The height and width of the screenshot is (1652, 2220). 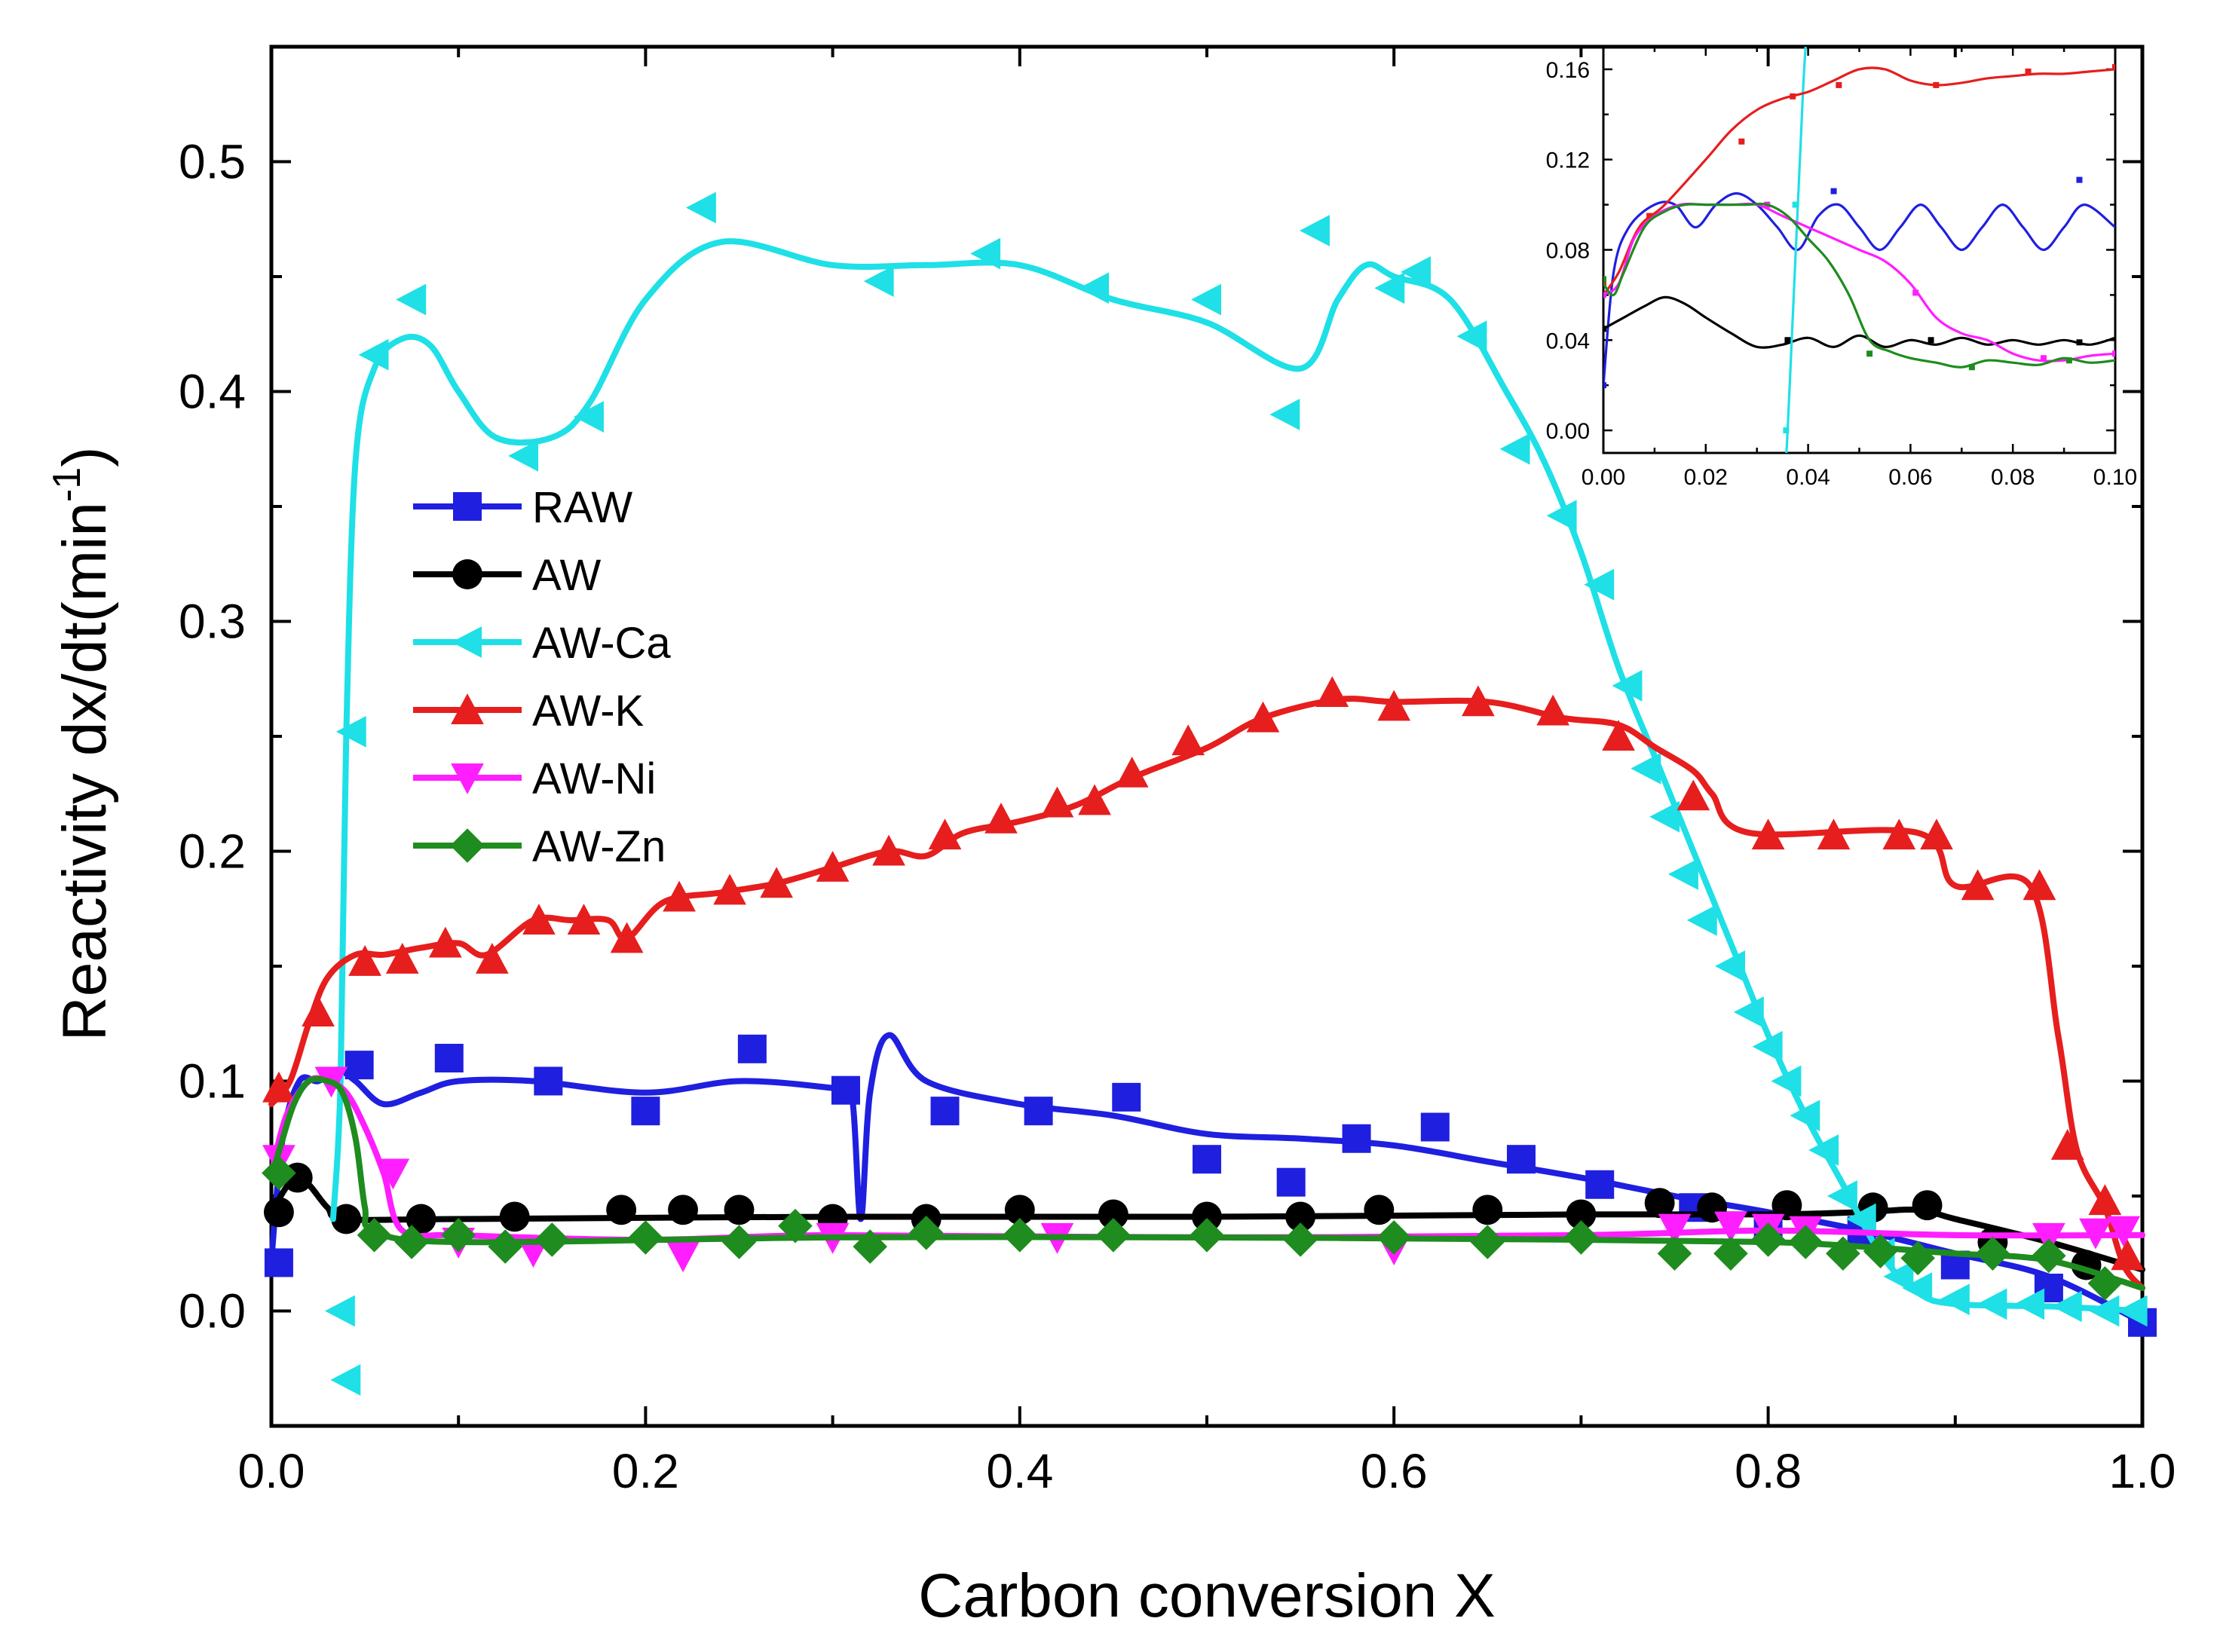 I want to click on inset-series-raw-line, so click(x=1859, y=289).